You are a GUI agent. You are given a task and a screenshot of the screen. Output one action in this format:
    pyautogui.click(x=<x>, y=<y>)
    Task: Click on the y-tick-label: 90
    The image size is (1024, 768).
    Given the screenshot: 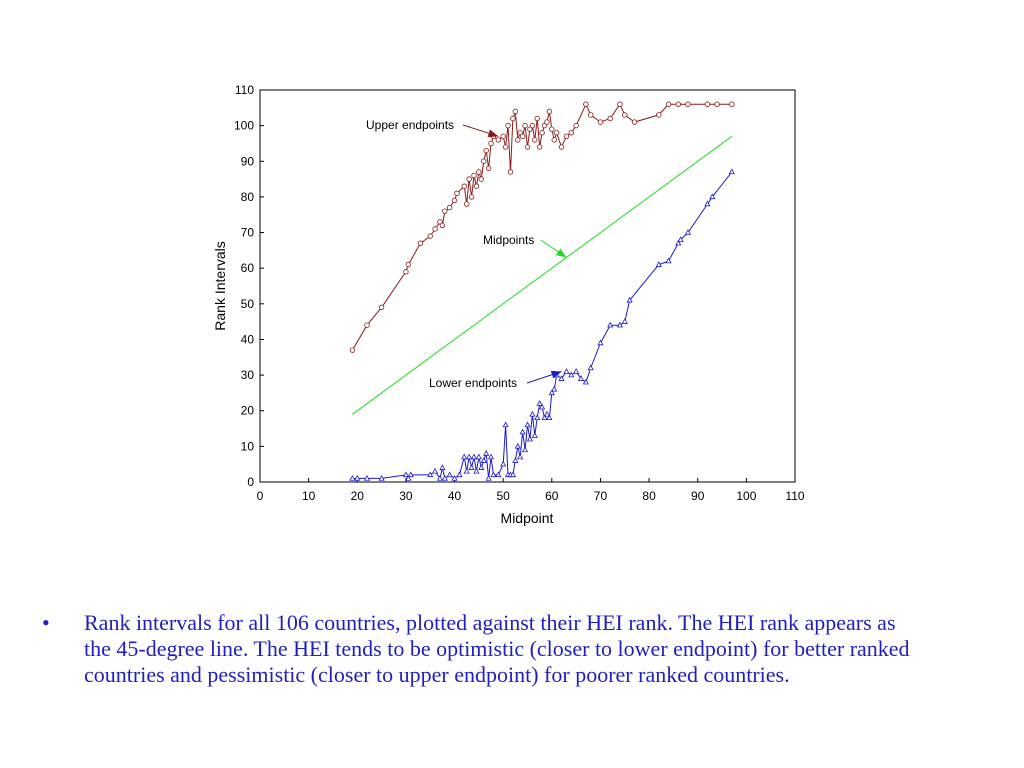 What is the action you would take?
    pyautogui.click(x=248, y=161)
    